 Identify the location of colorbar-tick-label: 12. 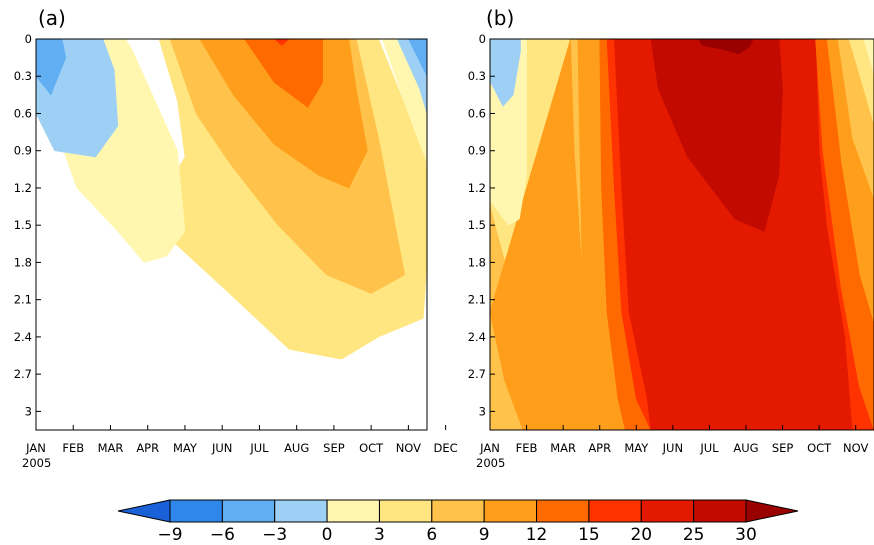
(537, 535).